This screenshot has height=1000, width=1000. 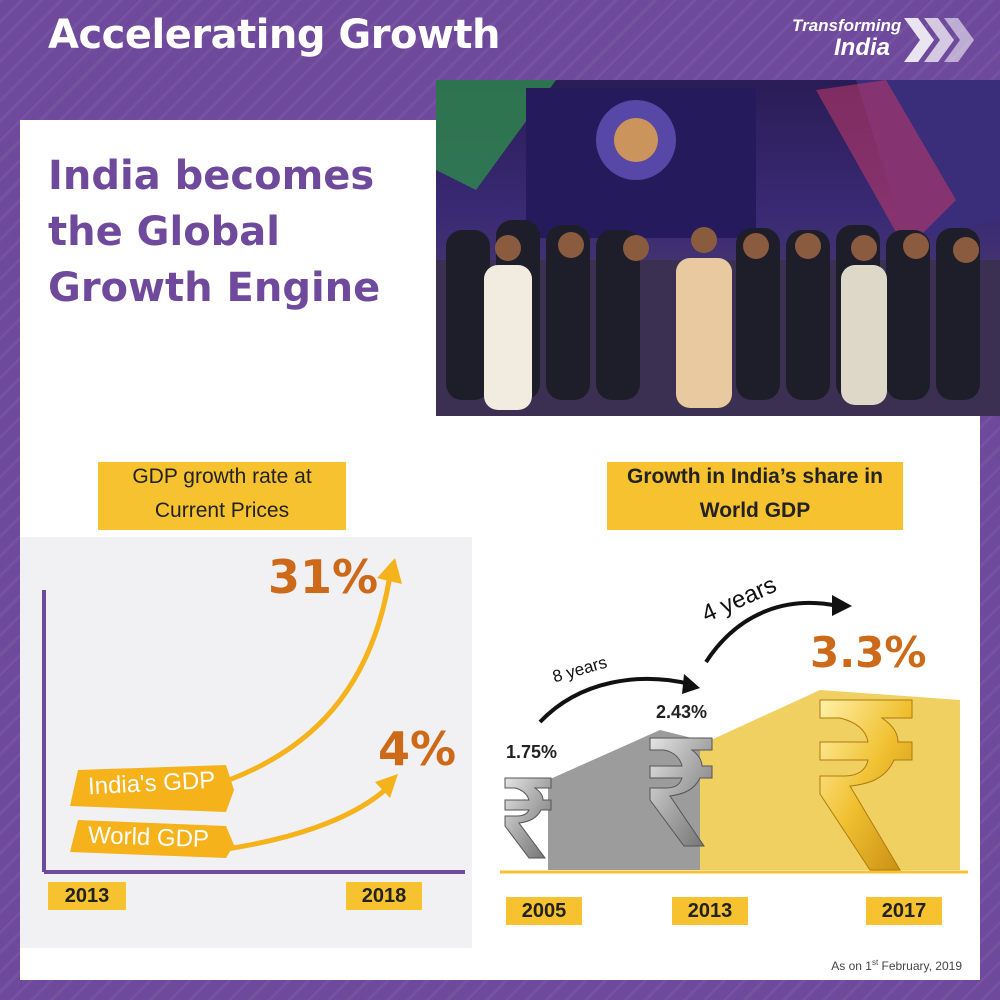 I want to click on world-gdp-curve, so click(x=303, y=820).